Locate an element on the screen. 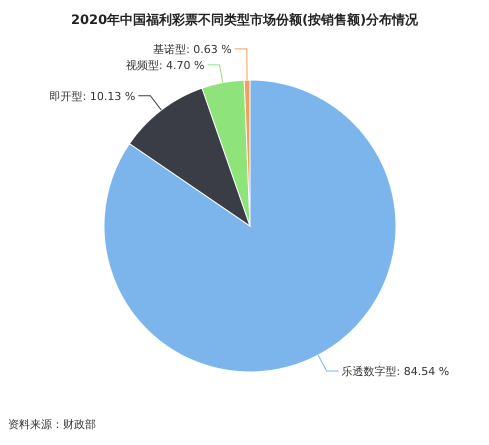  chart-title: 2020年中国福利彩票不同类型市场份额(按销售额)分布情况 is located at coordinates (245, 20).